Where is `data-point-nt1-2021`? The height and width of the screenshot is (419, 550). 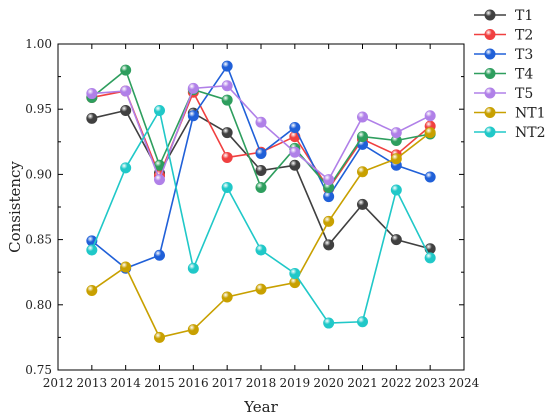
data-point-nt1-2021 is located at coordinates (362, 172).